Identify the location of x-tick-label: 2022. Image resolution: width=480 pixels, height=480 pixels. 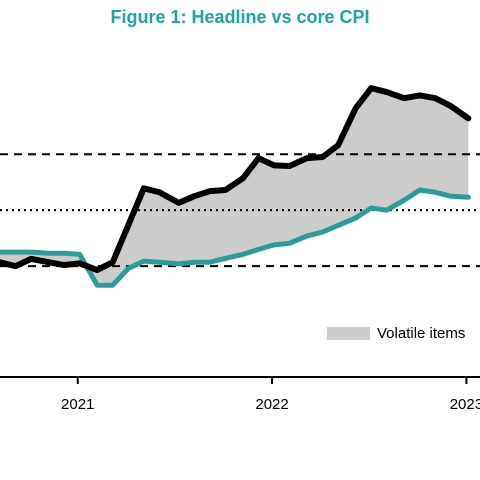
(271, 404).